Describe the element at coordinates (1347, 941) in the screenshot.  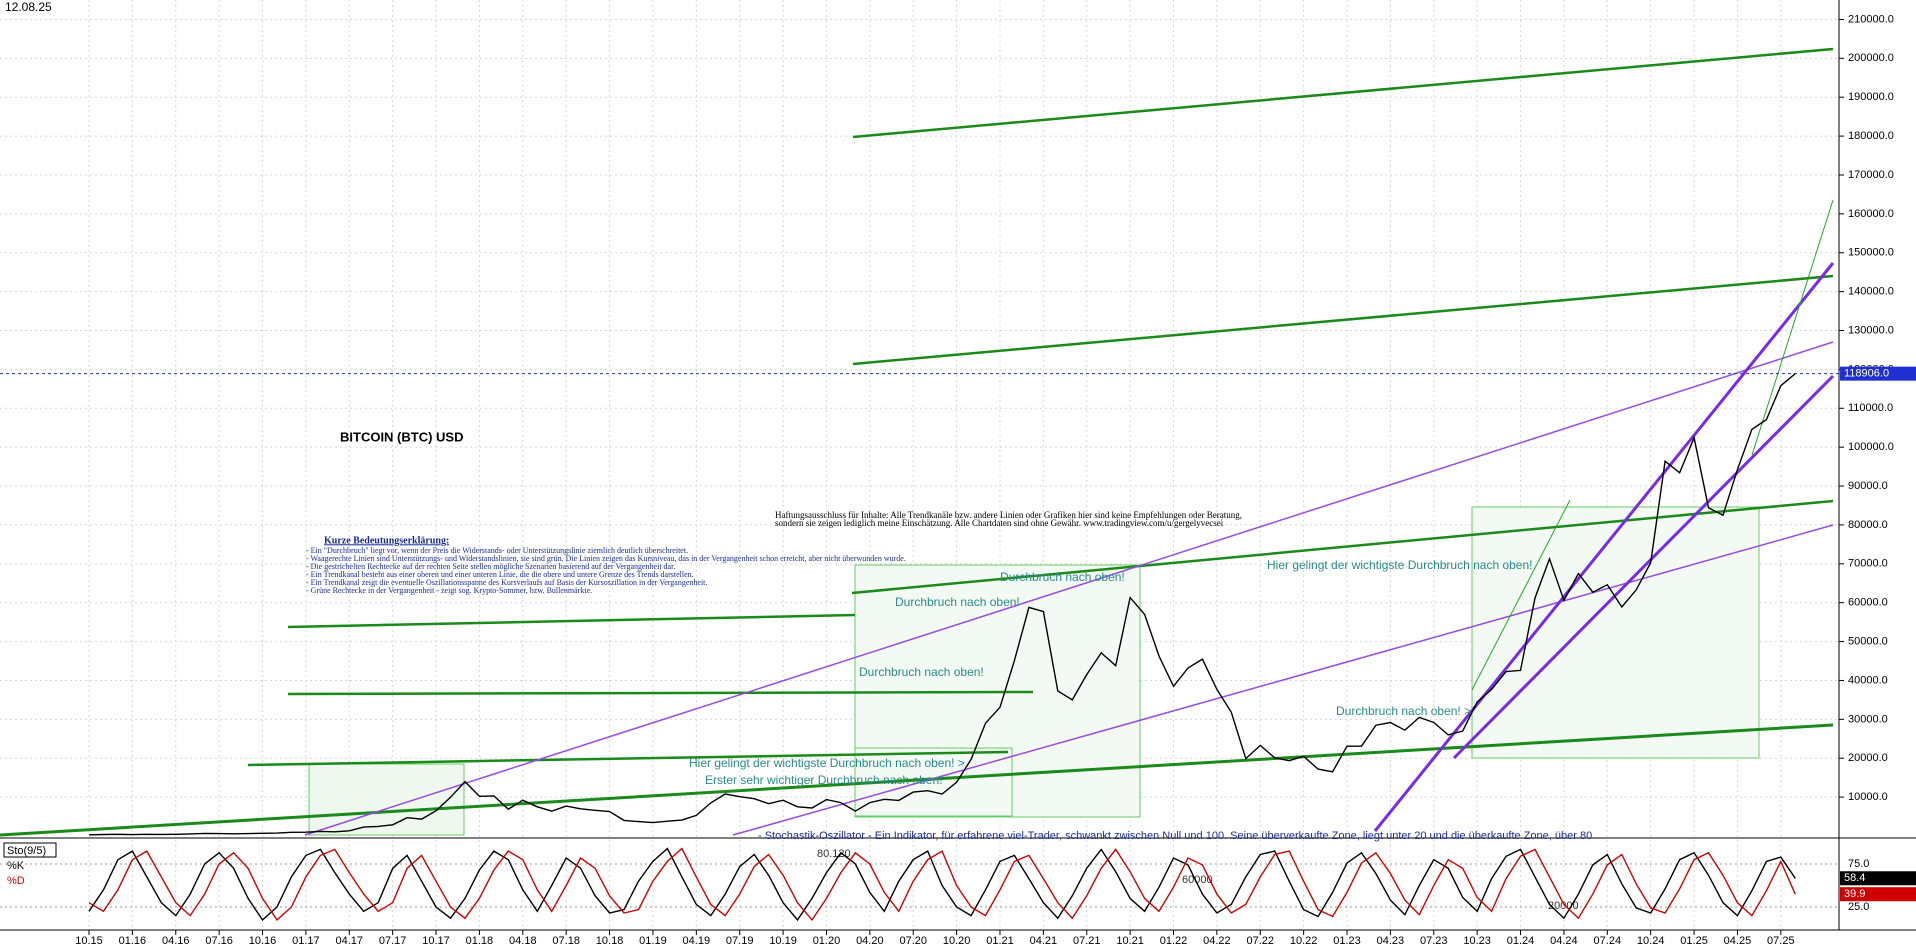
I see `x-tick-label: 01.23` at that location.